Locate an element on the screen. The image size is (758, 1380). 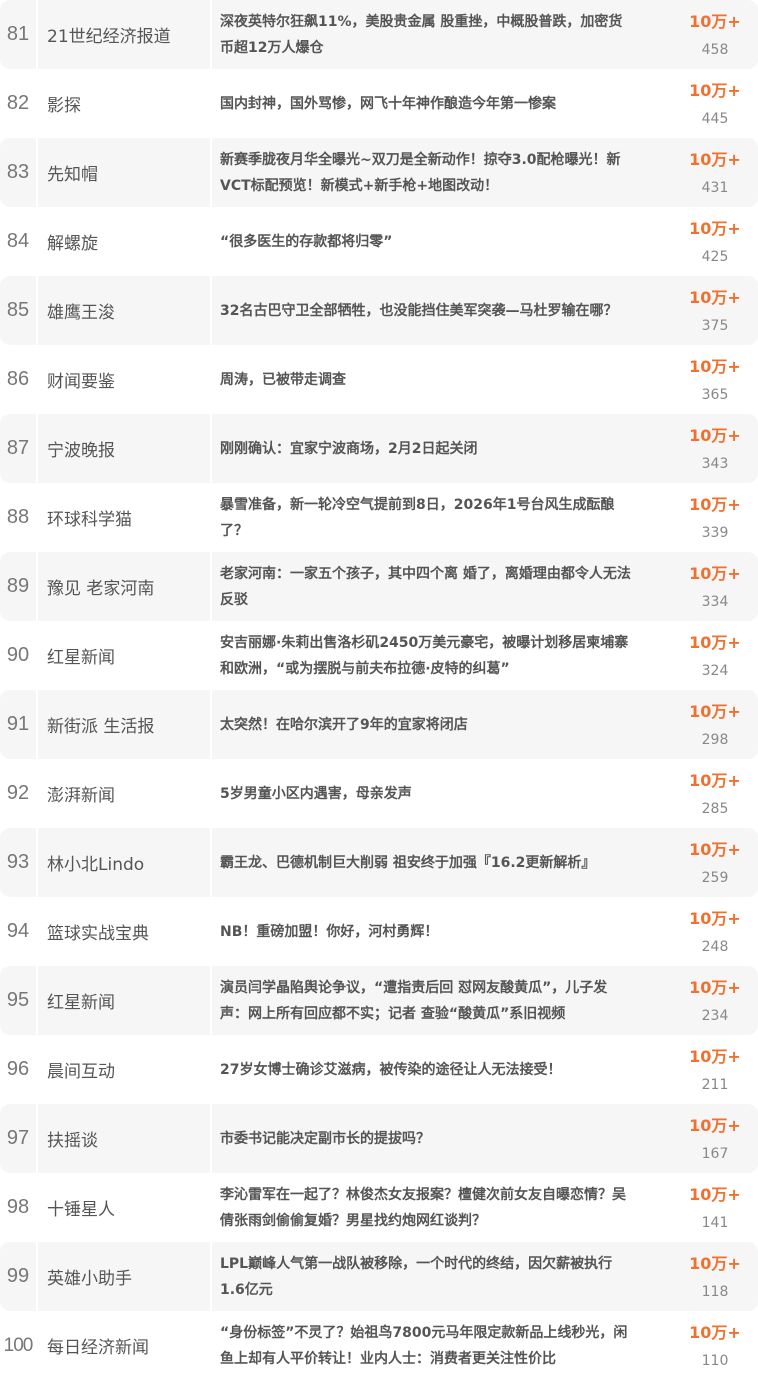
article-title: 市委书记能决定副市长的提拔吗？ is located at coordinates (442, 1138).